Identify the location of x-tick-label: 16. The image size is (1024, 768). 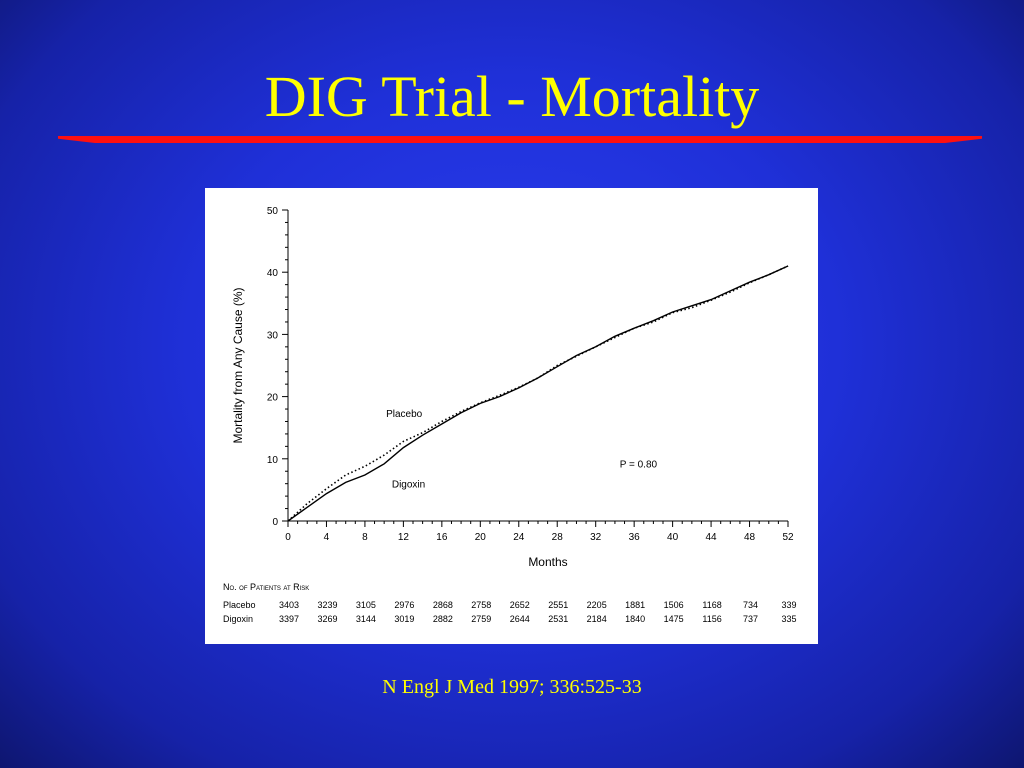
(442, 537).